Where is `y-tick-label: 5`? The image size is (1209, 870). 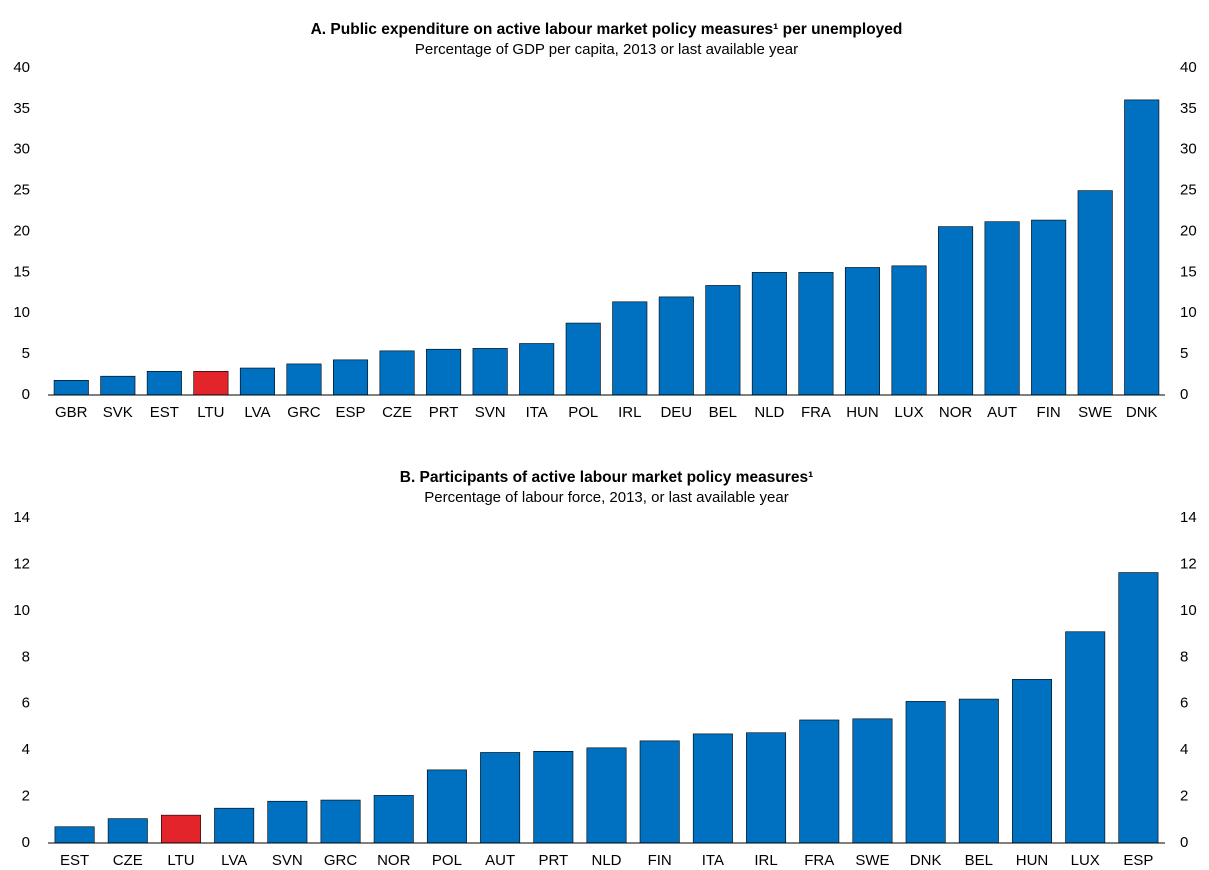 y-tick-label: 5 is located at coordinates (26, 353).